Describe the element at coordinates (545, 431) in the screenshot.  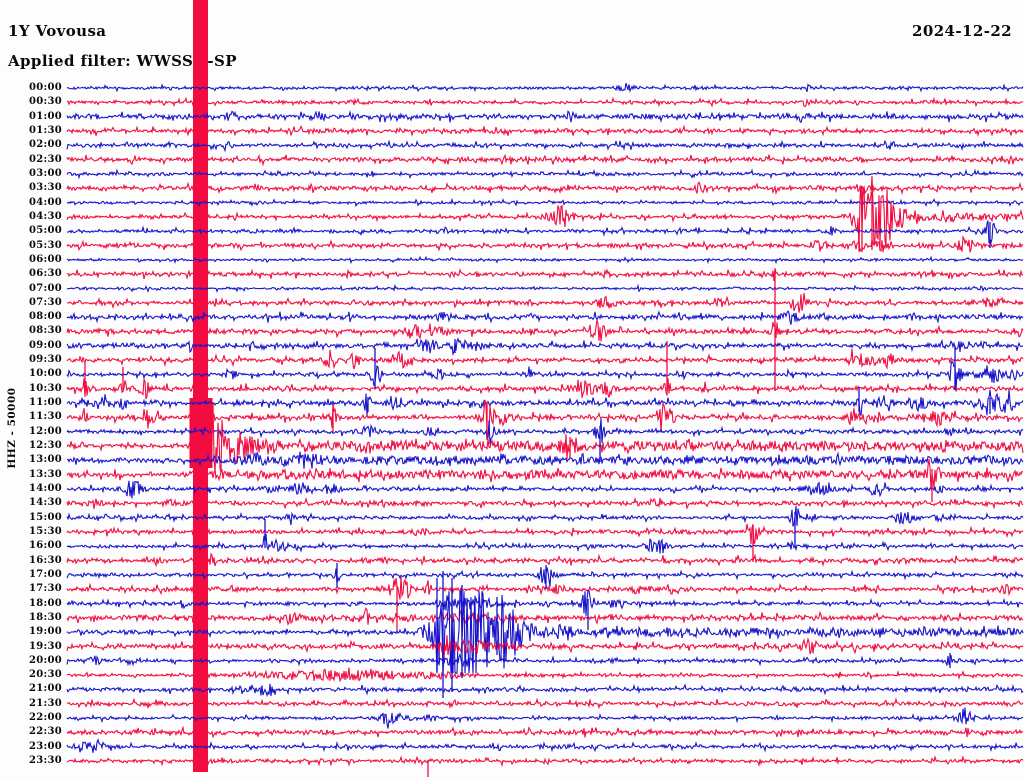
I see `trace-row-12:00` at that location.